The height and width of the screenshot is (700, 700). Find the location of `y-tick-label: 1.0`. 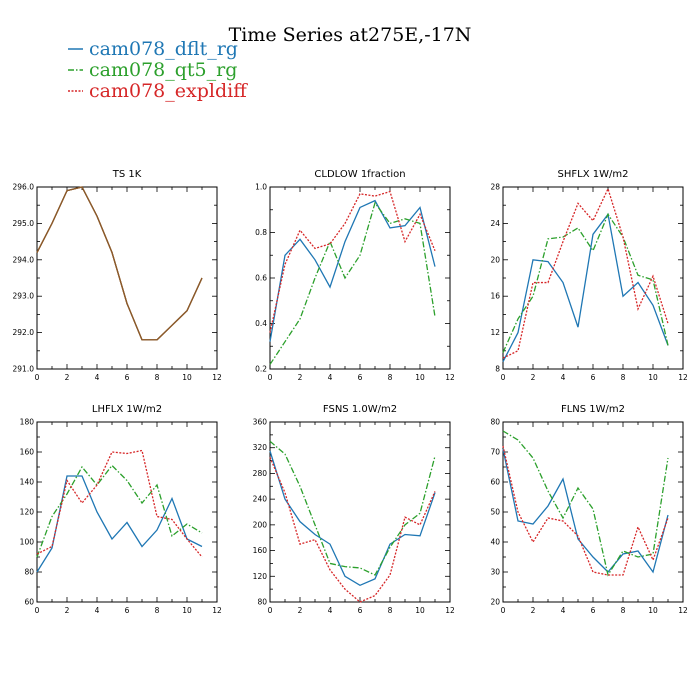

y-tick-label: 1.0 is located at coordinates (261, 187).